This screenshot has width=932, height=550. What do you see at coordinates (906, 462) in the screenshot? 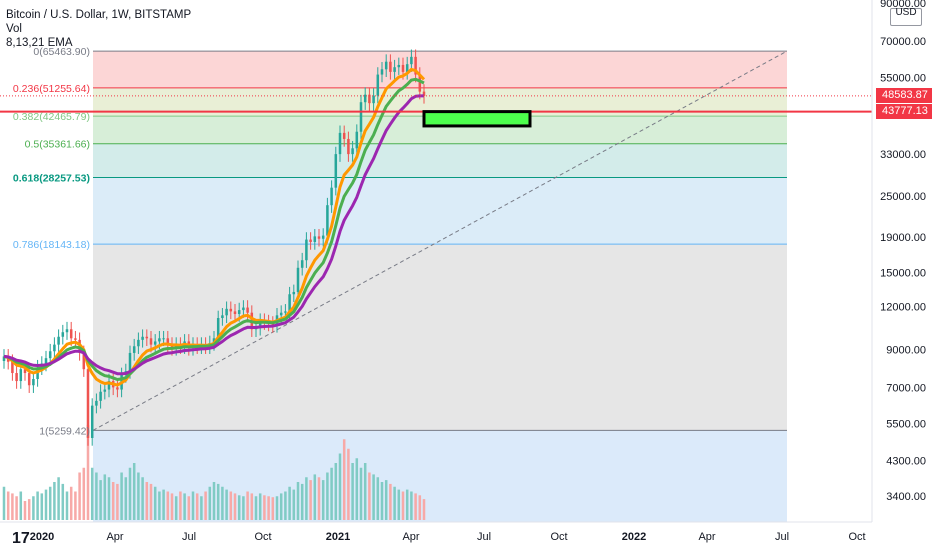
I see `price-tick-label: 4300.00` at bounding box center [906, 462].